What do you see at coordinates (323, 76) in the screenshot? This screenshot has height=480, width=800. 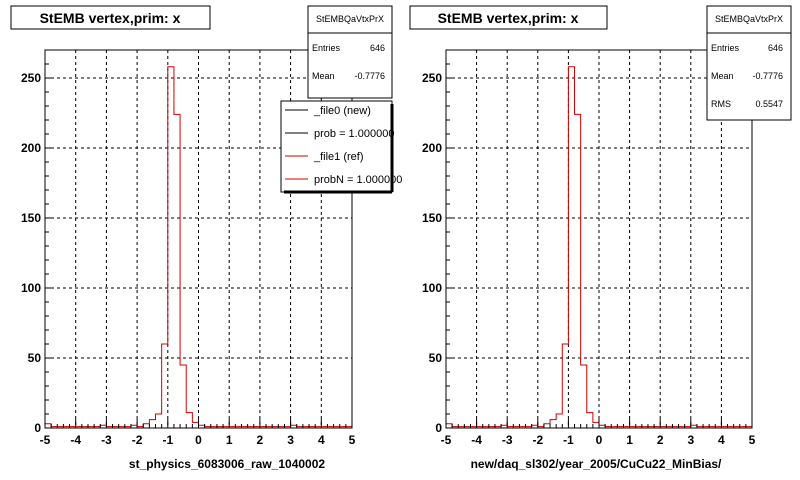 I see `left-stats-mean-label: Mean` at bounding box center [323, 76].